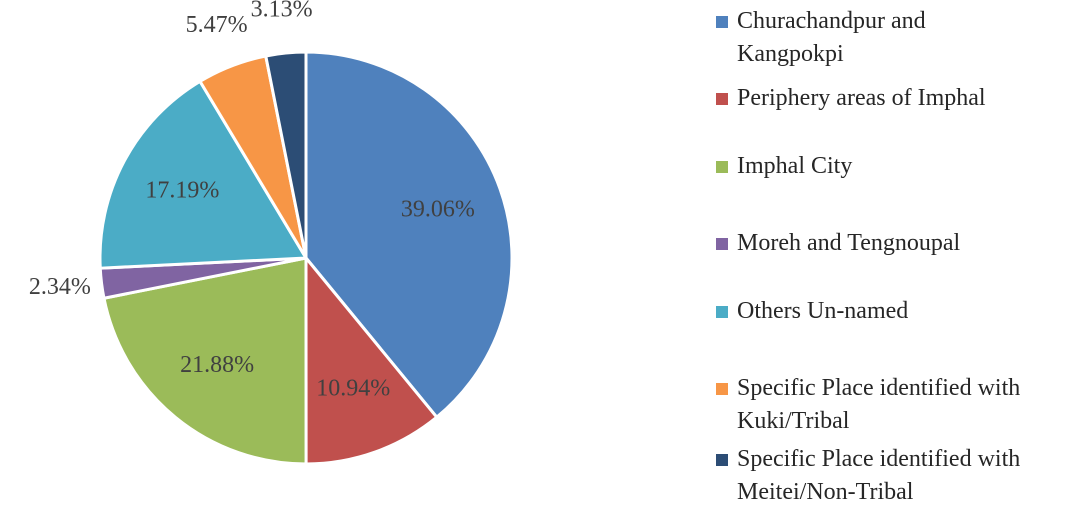 The image size is (1073, 509). I want to click on data-label: 2.34%, so click(60, 287).